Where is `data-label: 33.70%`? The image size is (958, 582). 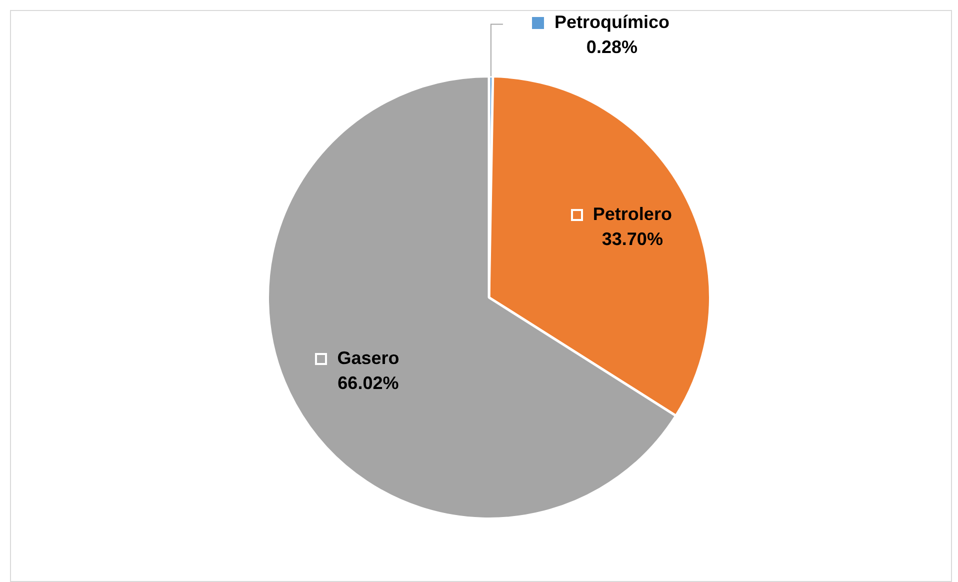
data-label: 33.70% is located at coordinates (632, 239).